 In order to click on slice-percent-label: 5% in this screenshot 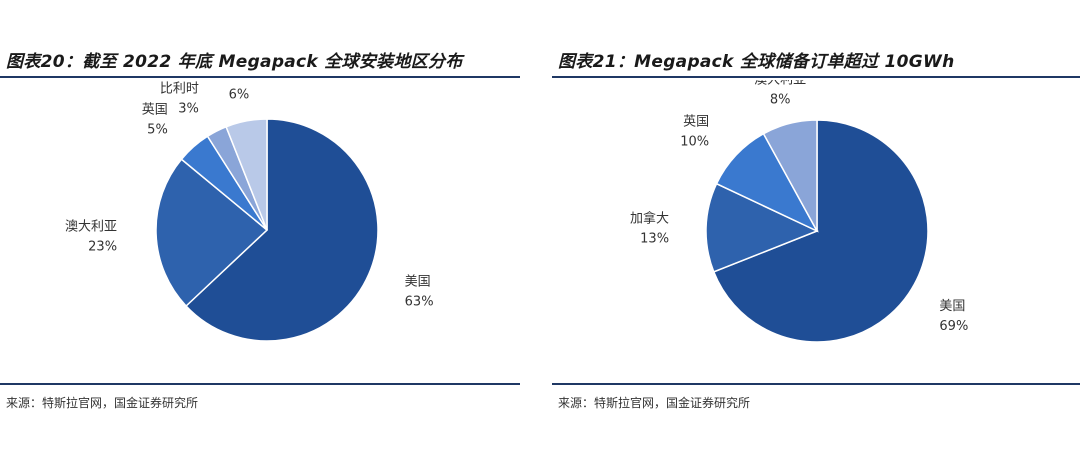, I will do `click(157, 129)`.